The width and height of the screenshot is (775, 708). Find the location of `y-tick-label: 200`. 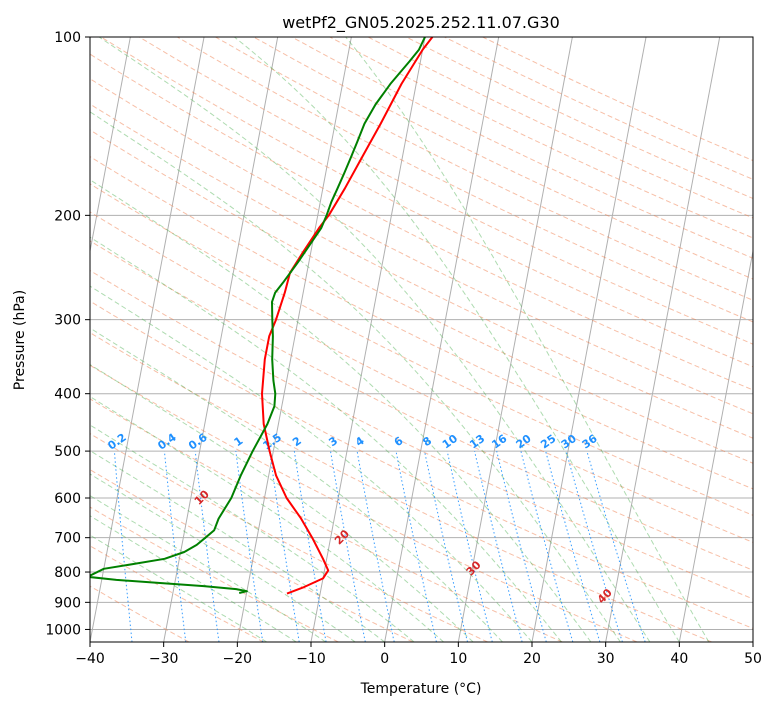

y-tick-label: 200 is located at coordinates (67, 216).